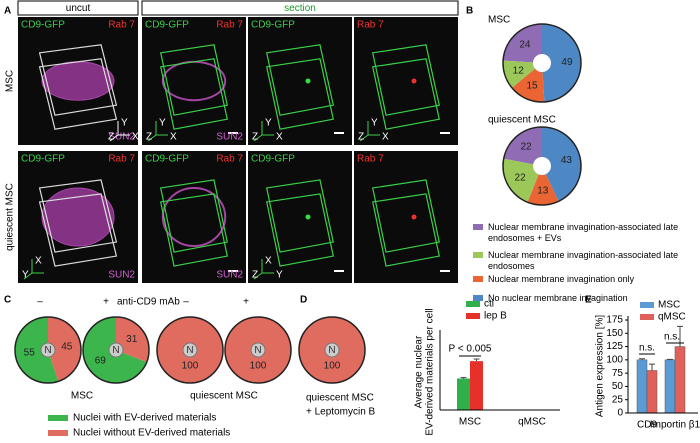 This screenshot has width=700, height=443. I want to click on y-tick-label: 0, so click(620, 413).